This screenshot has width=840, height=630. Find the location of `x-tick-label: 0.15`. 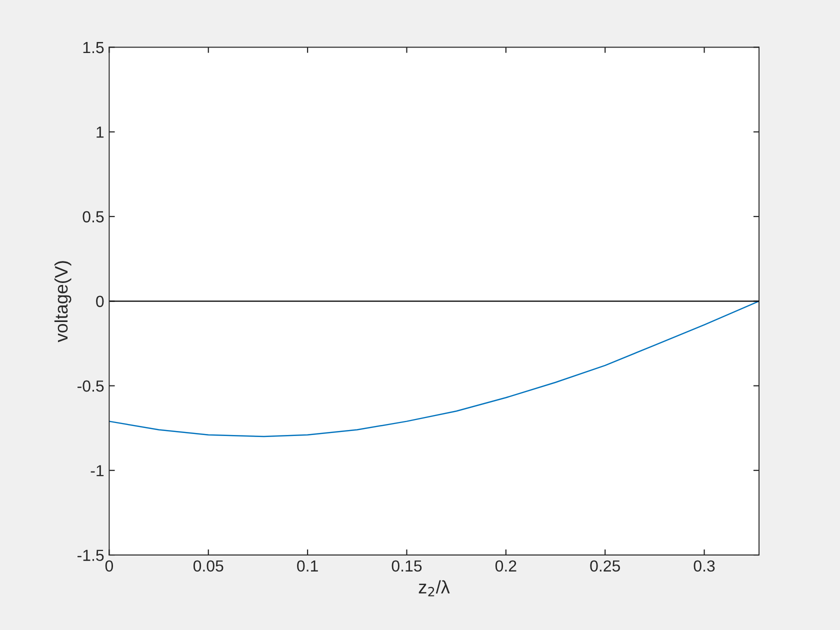

x-tick-label: 0.15 is located at coordinates (407, 566).